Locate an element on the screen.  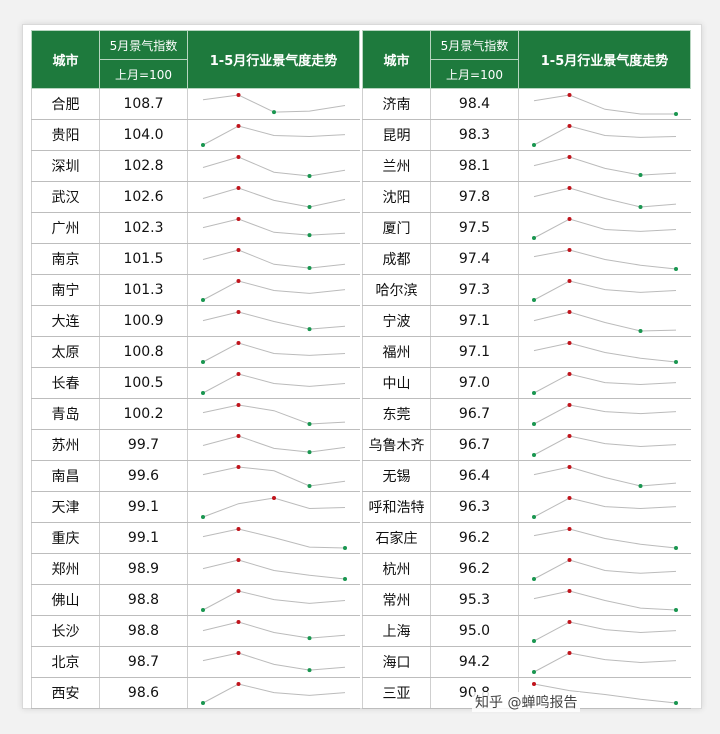
city-name: 哈尔滨 is located at coordinates (396, 290).